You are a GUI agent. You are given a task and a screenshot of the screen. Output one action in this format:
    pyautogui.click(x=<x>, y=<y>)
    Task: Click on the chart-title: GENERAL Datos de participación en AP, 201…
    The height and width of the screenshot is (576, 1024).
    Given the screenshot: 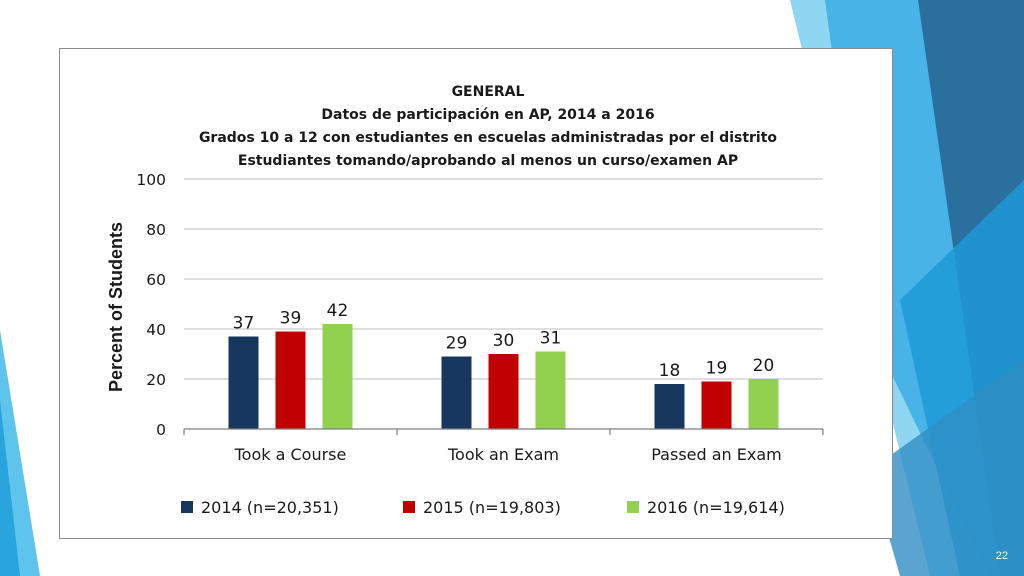 What is the action you would take?
    pyautogui.click(x=488, y=126)
    